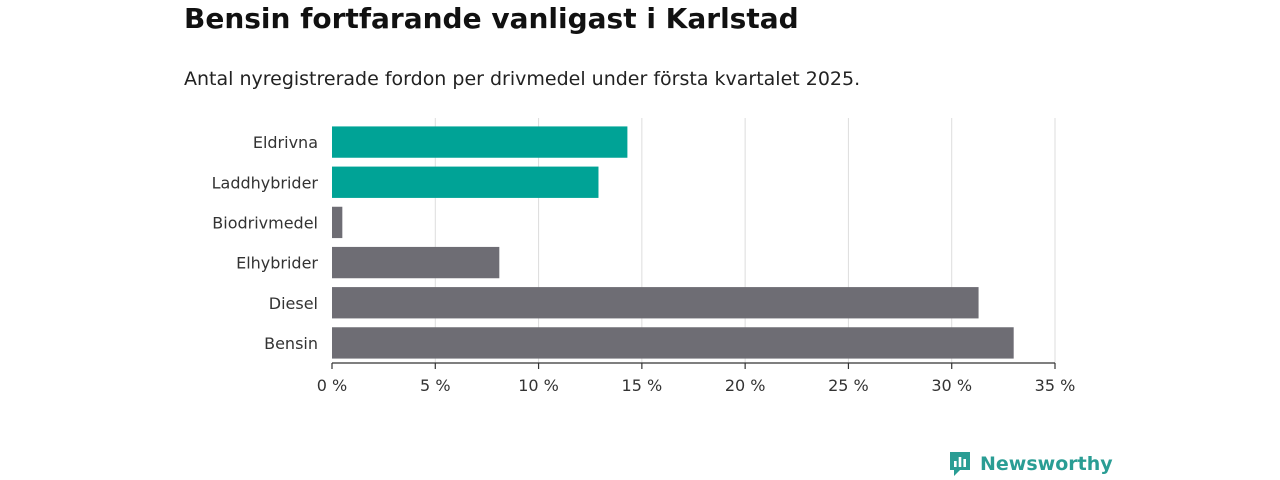 The height and width of the screenshot is (480, 1280). What do you see at coordinates (491, 18) in the screenshot?
I see `chart-title: Bensin fortfarande vanligast i Karlstad` at bounding box center [491, 18].